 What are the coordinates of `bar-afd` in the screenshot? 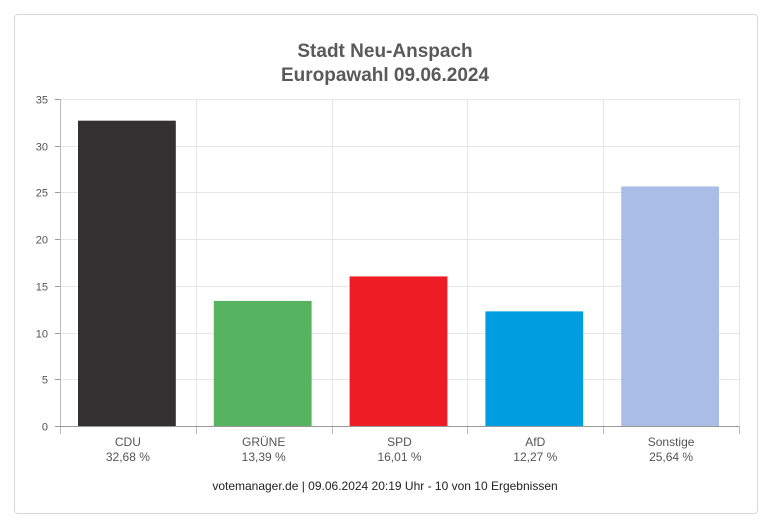 It's located at (534, 368).